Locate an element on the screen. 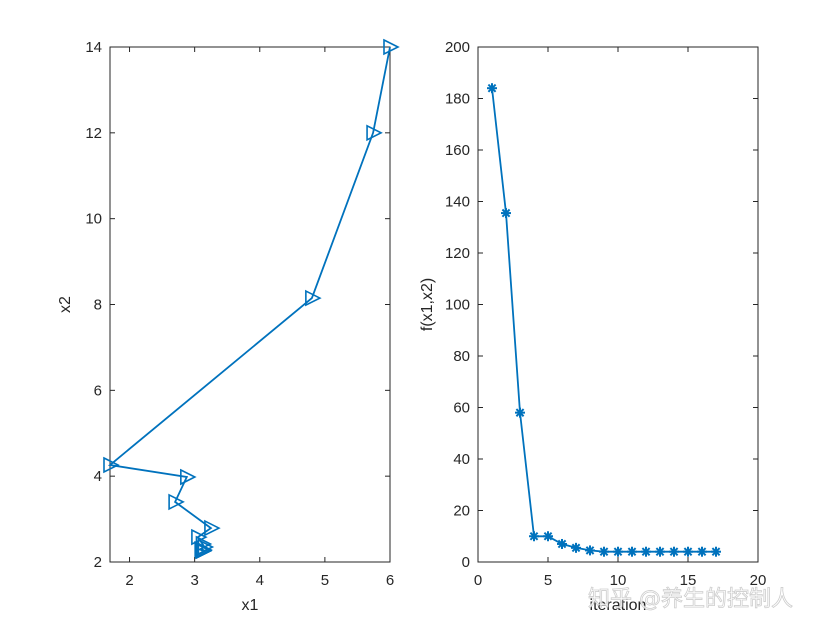  y-tick-label: 8 is located at coordinates (98, 305).